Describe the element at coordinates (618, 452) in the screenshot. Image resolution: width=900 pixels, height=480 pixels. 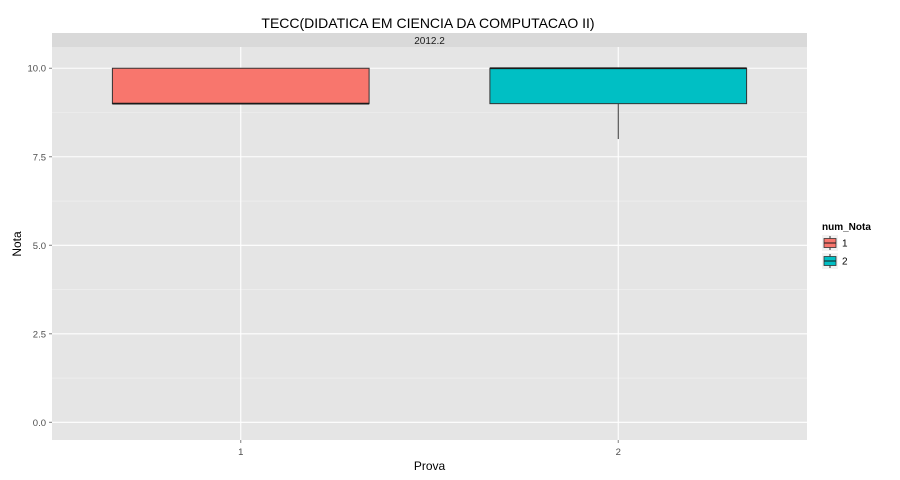
I see `x-tick-label: 2` at that location.